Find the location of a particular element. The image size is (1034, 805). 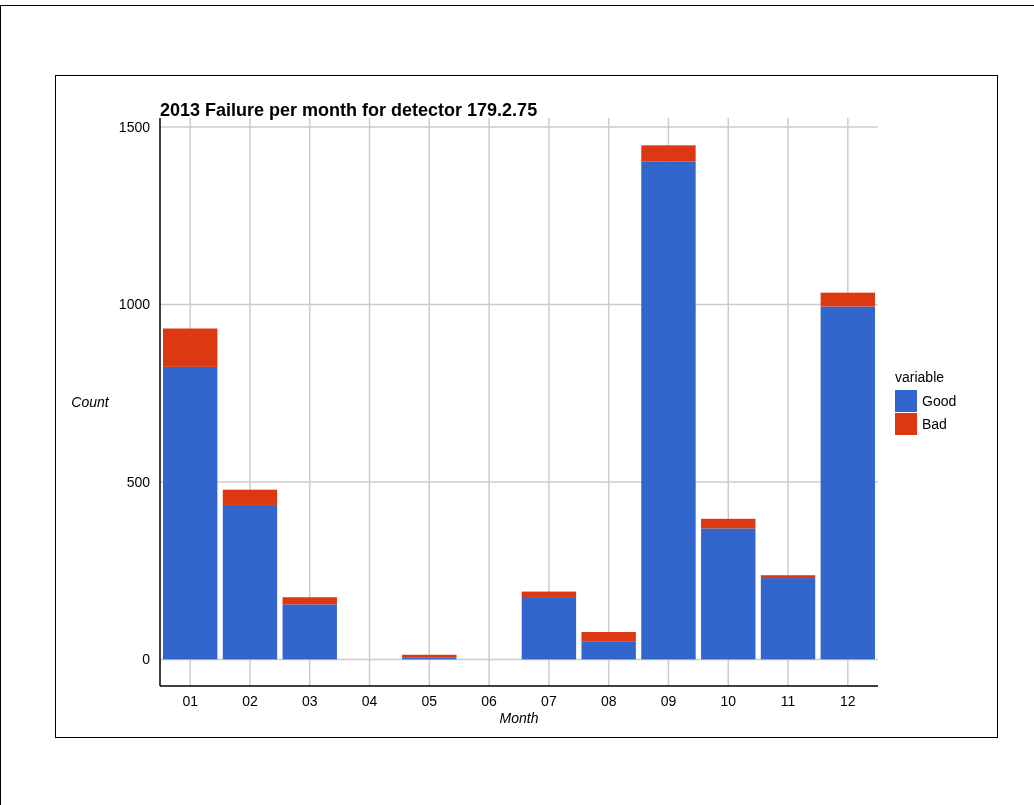

y-tick-label: 1500 is located at coordinates (134, 126).